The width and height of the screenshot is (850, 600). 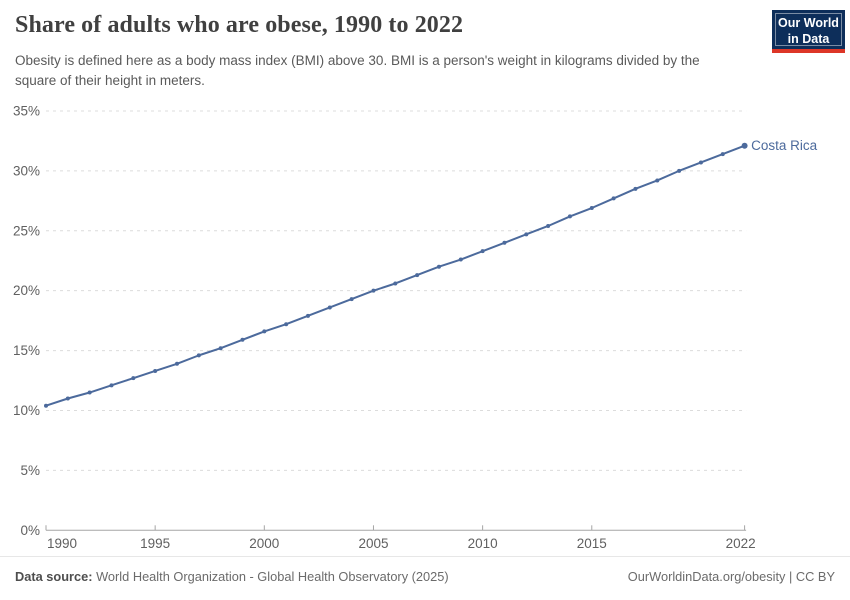 What do you see at coordinates (417, 275) in the screenshot?
I see `data-point-2007` at bounding box center [417, 275].